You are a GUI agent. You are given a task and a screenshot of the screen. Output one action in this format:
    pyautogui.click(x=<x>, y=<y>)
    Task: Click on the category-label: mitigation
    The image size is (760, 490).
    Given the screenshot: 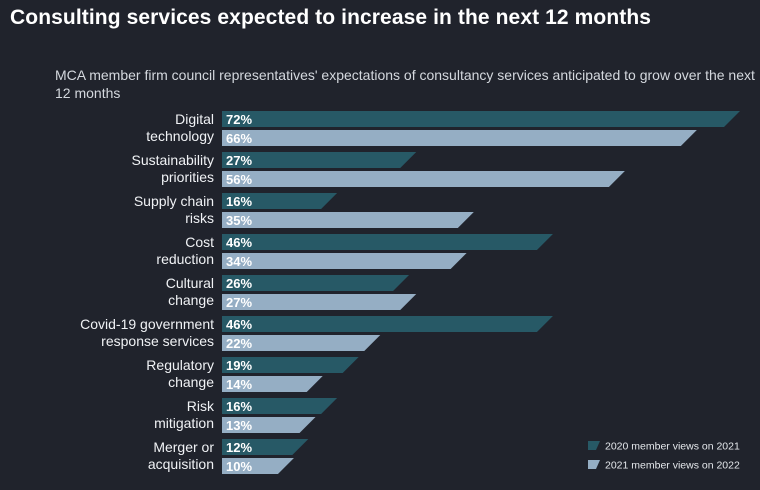 What is the action you would take?
    pyautogui.click(x=184, y=423)
    